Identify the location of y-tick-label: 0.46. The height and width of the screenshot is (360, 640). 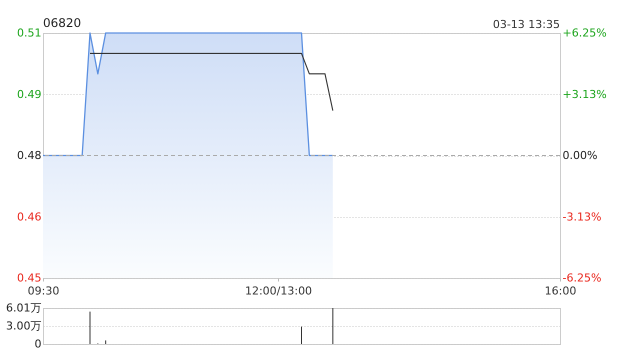
(29, 217).